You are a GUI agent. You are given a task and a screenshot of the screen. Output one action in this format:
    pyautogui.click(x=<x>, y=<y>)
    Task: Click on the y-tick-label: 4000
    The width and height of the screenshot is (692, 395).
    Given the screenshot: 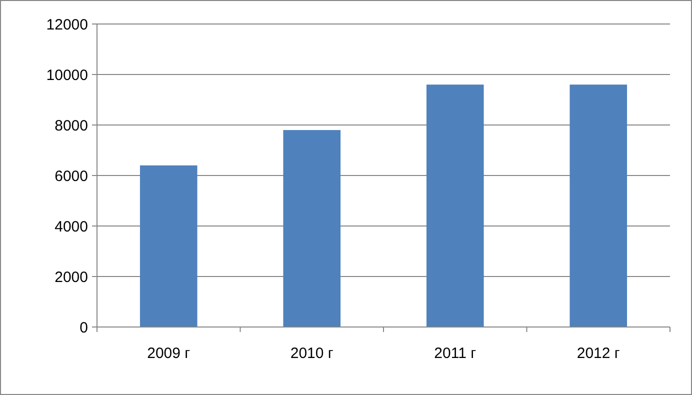 What is the action you would take?
    pyautogui.click(x=71, y=227)
    